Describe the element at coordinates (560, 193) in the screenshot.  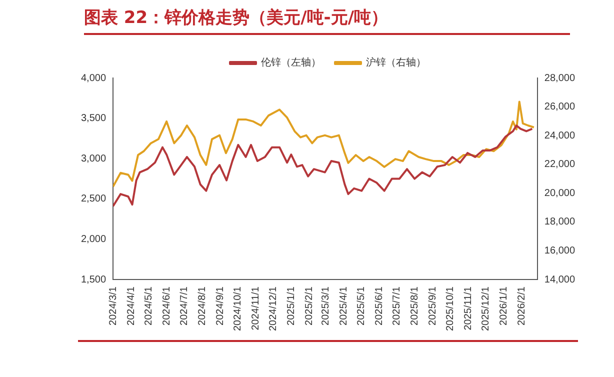
I see `y2-tick-label: 20,000` at that location.